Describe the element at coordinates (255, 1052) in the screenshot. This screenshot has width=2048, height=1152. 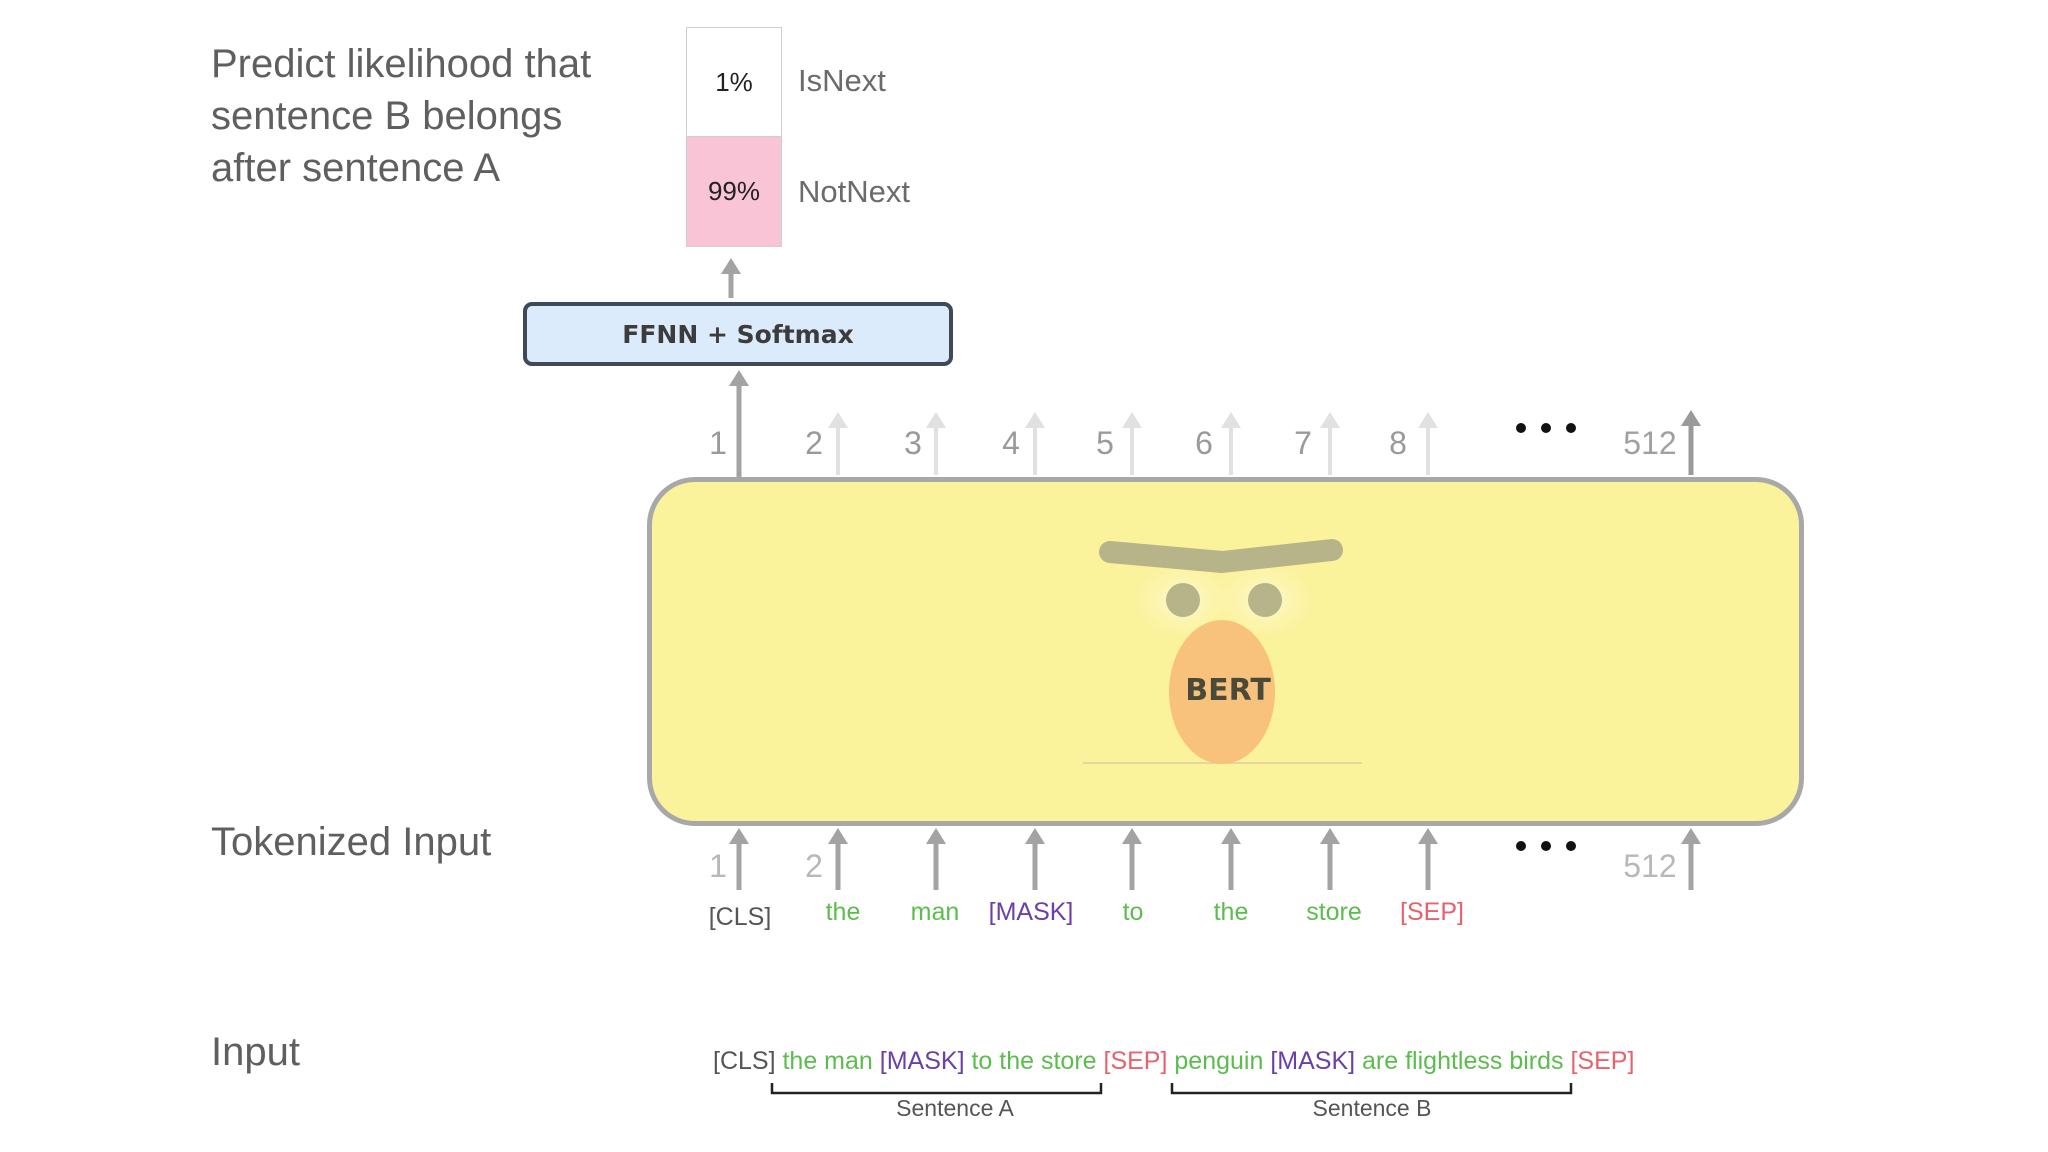
I see `input-label: Input` at that location.